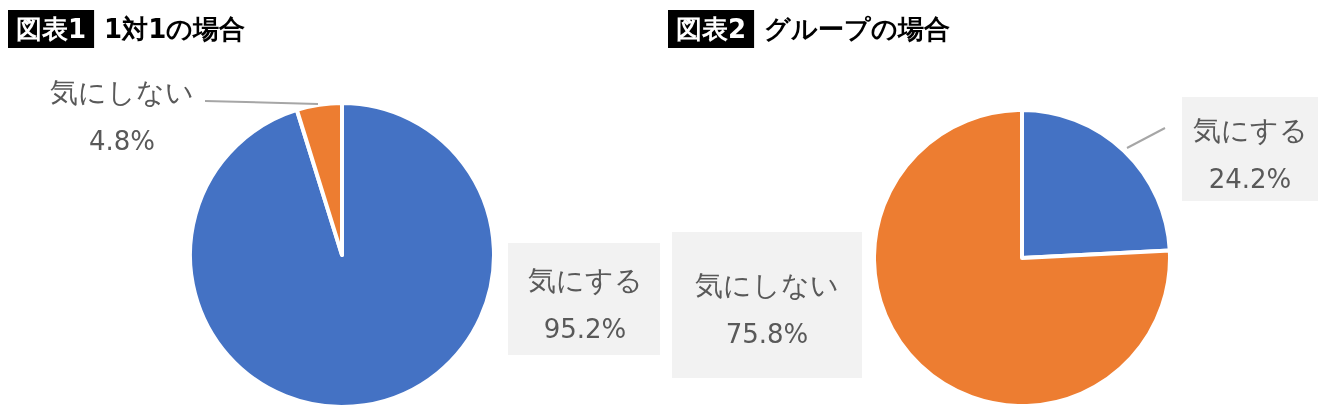  I want to click on chart-subtitle: 1対1の場合, so click(175, 29).